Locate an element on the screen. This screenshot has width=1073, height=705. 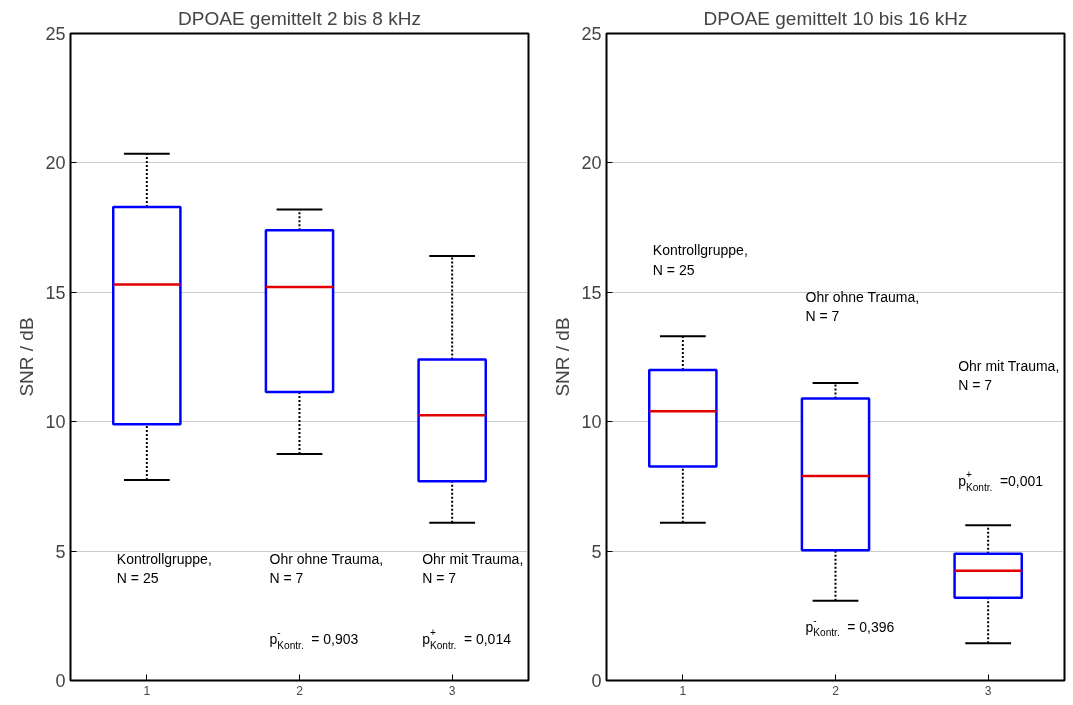
chart-title: DPOAE gemittelt 10 bis 16 kHz is located at coordinates (835, 18).